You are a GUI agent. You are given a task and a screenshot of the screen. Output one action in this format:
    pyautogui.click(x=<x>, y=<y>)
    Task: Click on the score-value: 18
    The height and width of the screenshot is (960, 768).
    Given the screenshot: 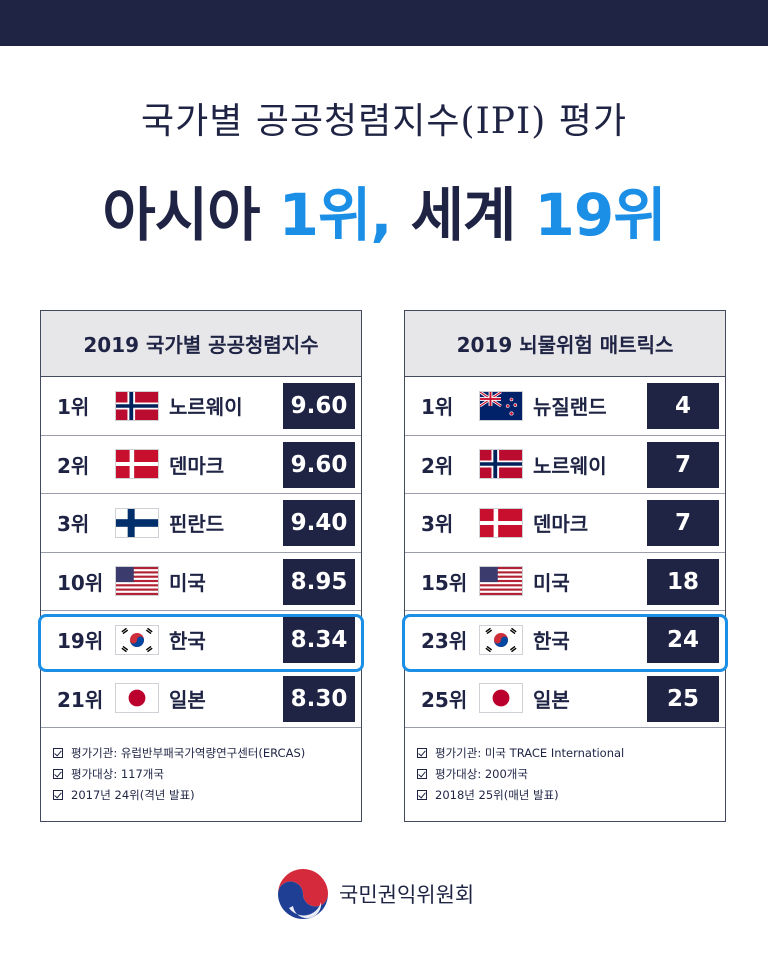 What is the action you would take?
    pyautogui.click(x=683, y=581)
    